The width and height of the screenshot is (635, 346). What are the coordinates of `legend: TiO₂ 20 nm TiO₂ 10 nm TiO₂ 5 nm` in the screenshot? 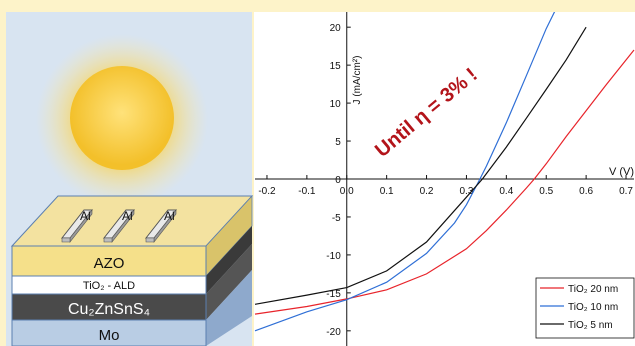 It's located at (585, 308).